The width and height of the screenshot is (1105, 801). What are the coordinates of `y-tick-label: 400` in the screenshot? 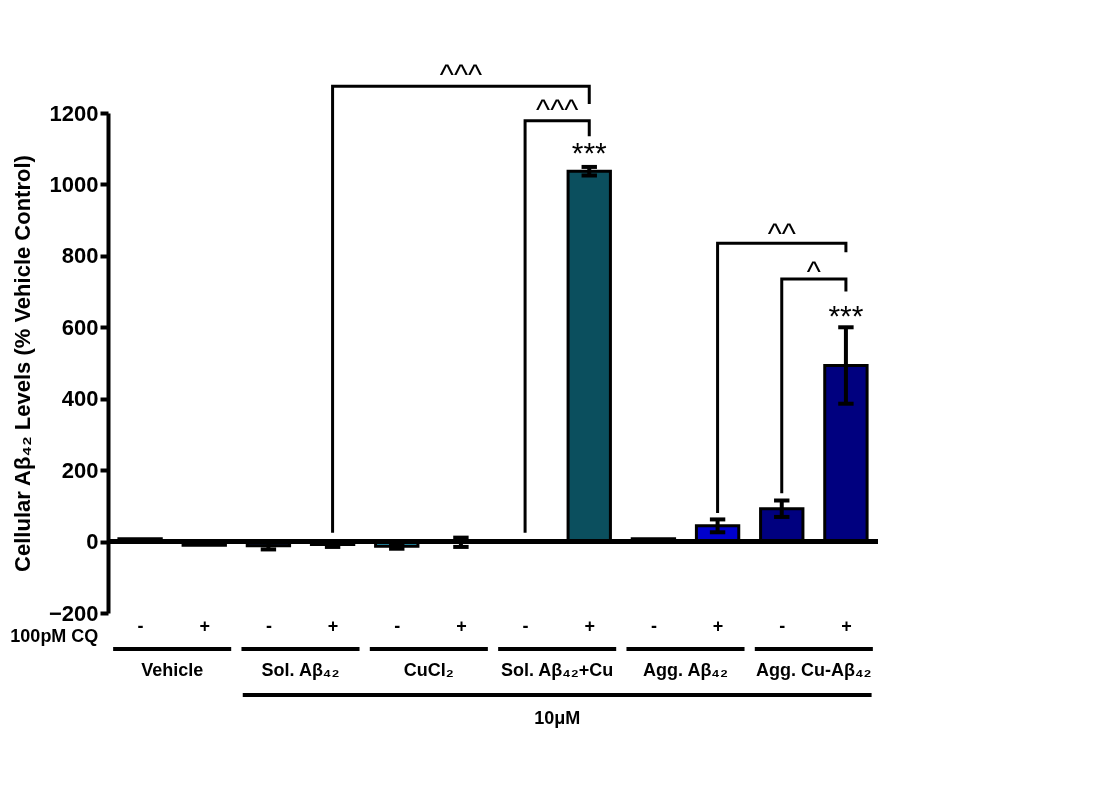 It's located at (80, 399).